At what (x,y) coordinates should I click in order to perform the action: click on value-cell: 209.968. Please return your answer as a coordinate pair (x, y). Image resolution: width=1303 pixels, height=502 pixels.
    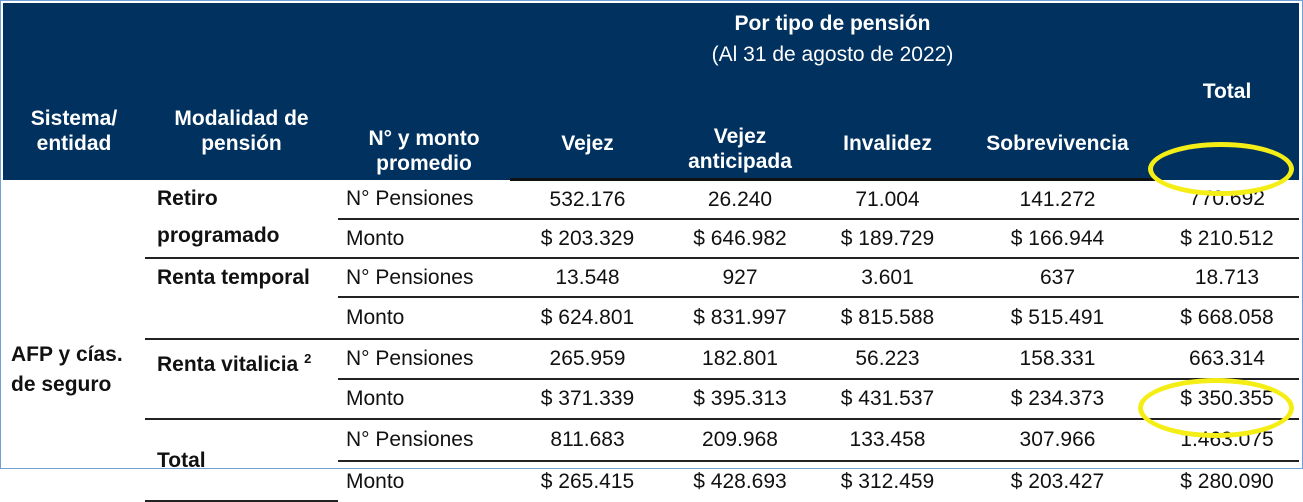
    Looking at the image, I should click on (740, 440).